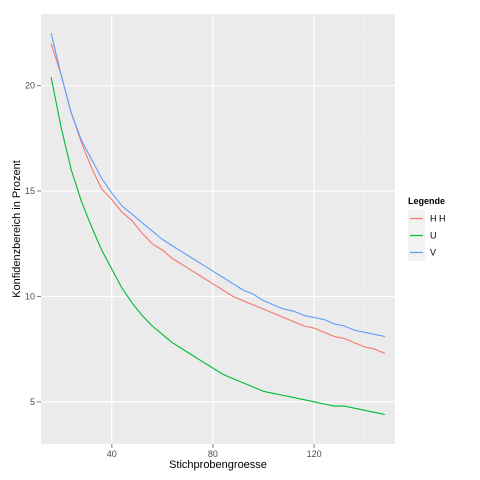 The width and height of the screenshot is (480, 480). I want to click on legend-label: V, so click(433, 253).